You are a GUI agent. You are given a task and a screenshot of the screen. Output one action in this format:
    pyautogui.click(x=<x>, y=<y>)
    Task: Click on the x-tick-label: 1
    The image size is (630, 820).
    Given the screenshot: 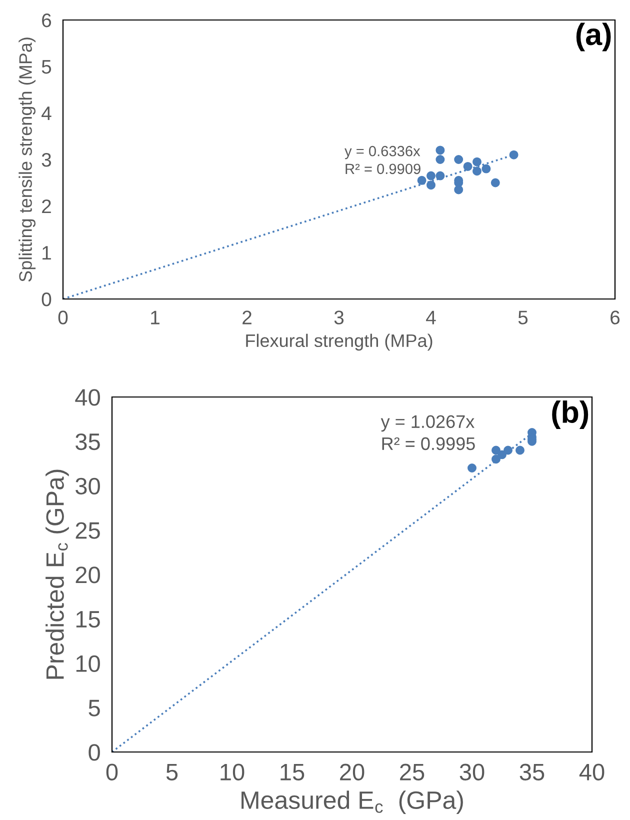 What is the action you would take?
    pyautogui.click(x=155, y=317)
    